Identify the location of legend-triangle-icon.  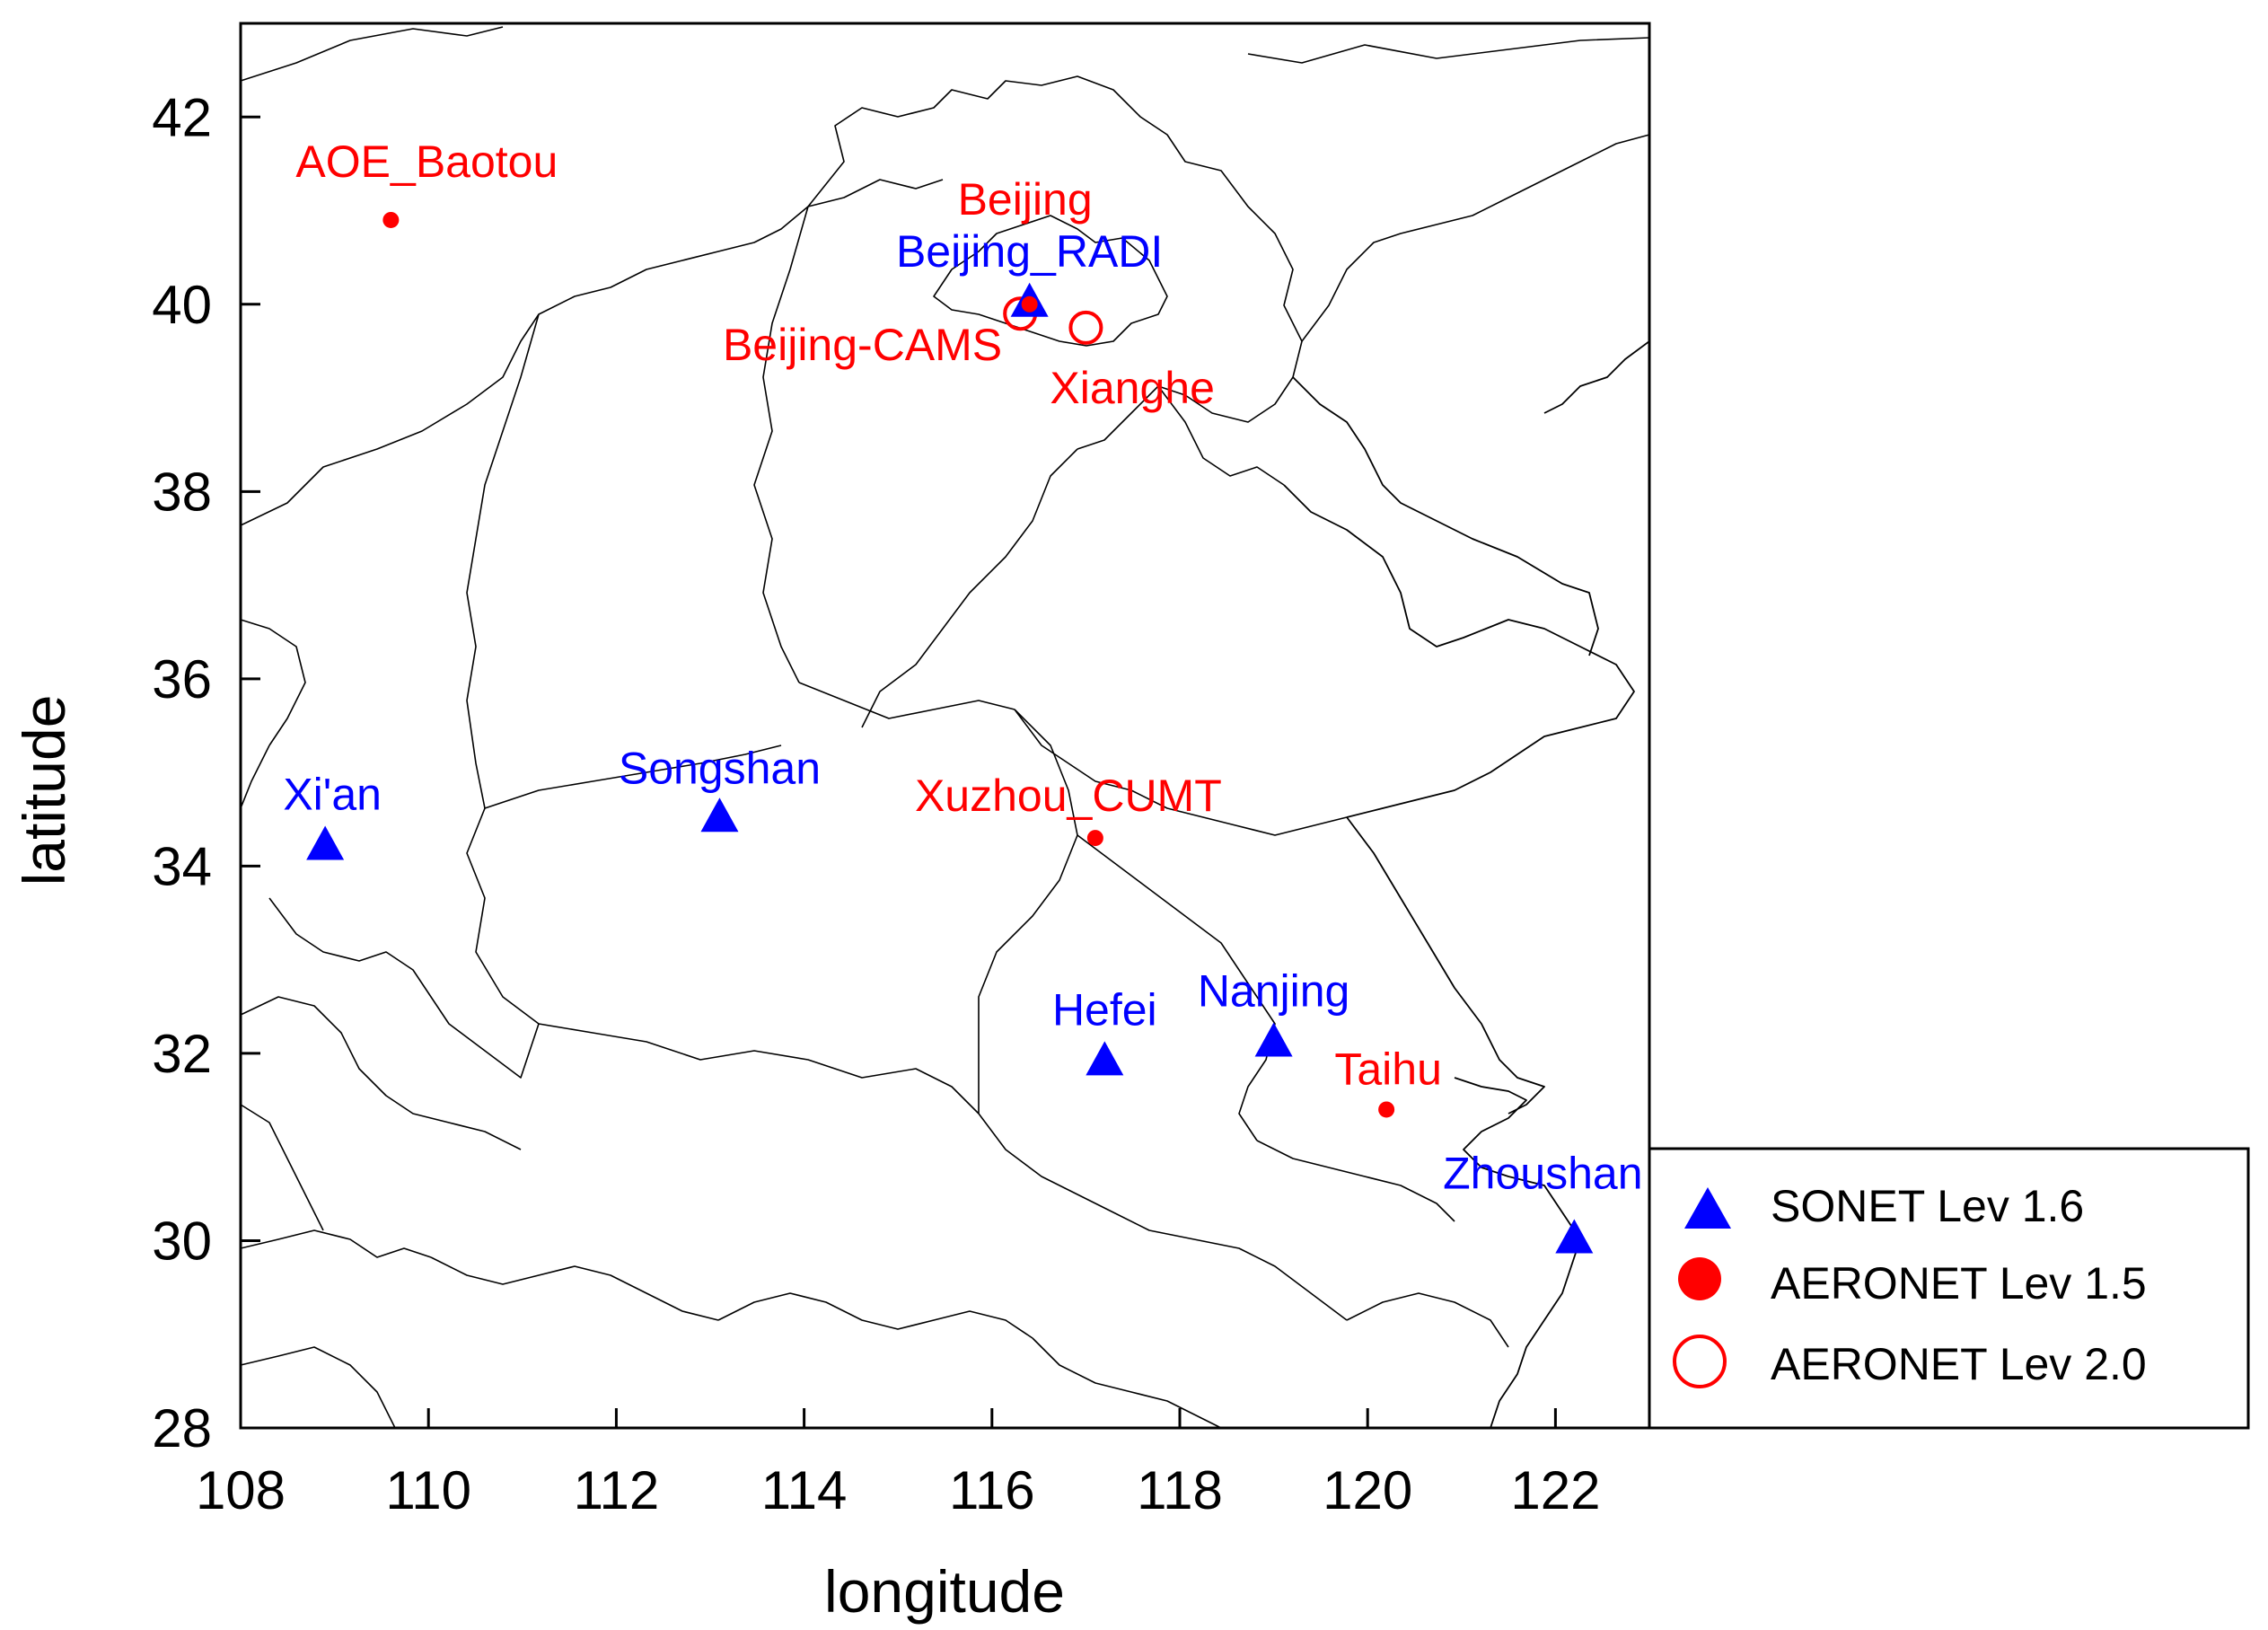
(1707, 1208).